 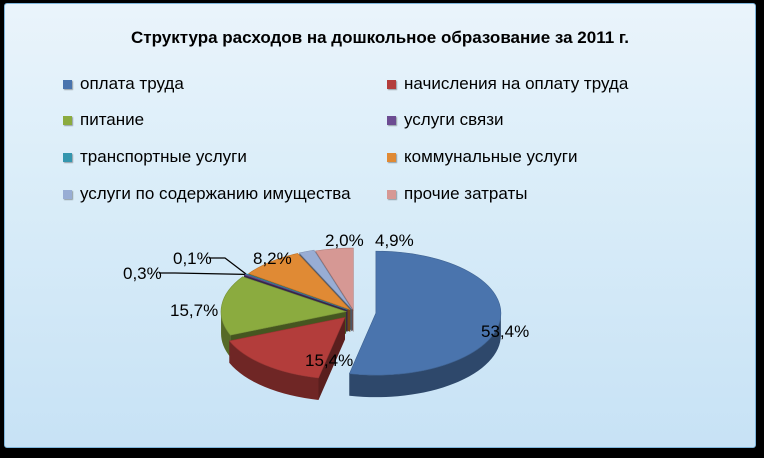 I want to click on legend-item-communication: услуги связи, so click(x=445, y=120).